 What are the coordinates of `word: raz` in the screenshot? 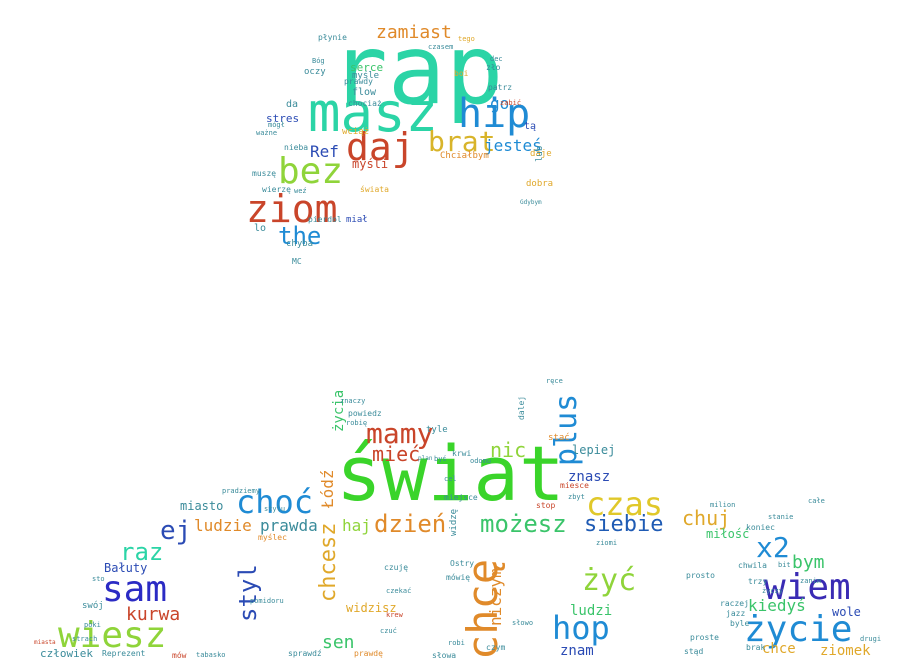 It's located at (142, 552).